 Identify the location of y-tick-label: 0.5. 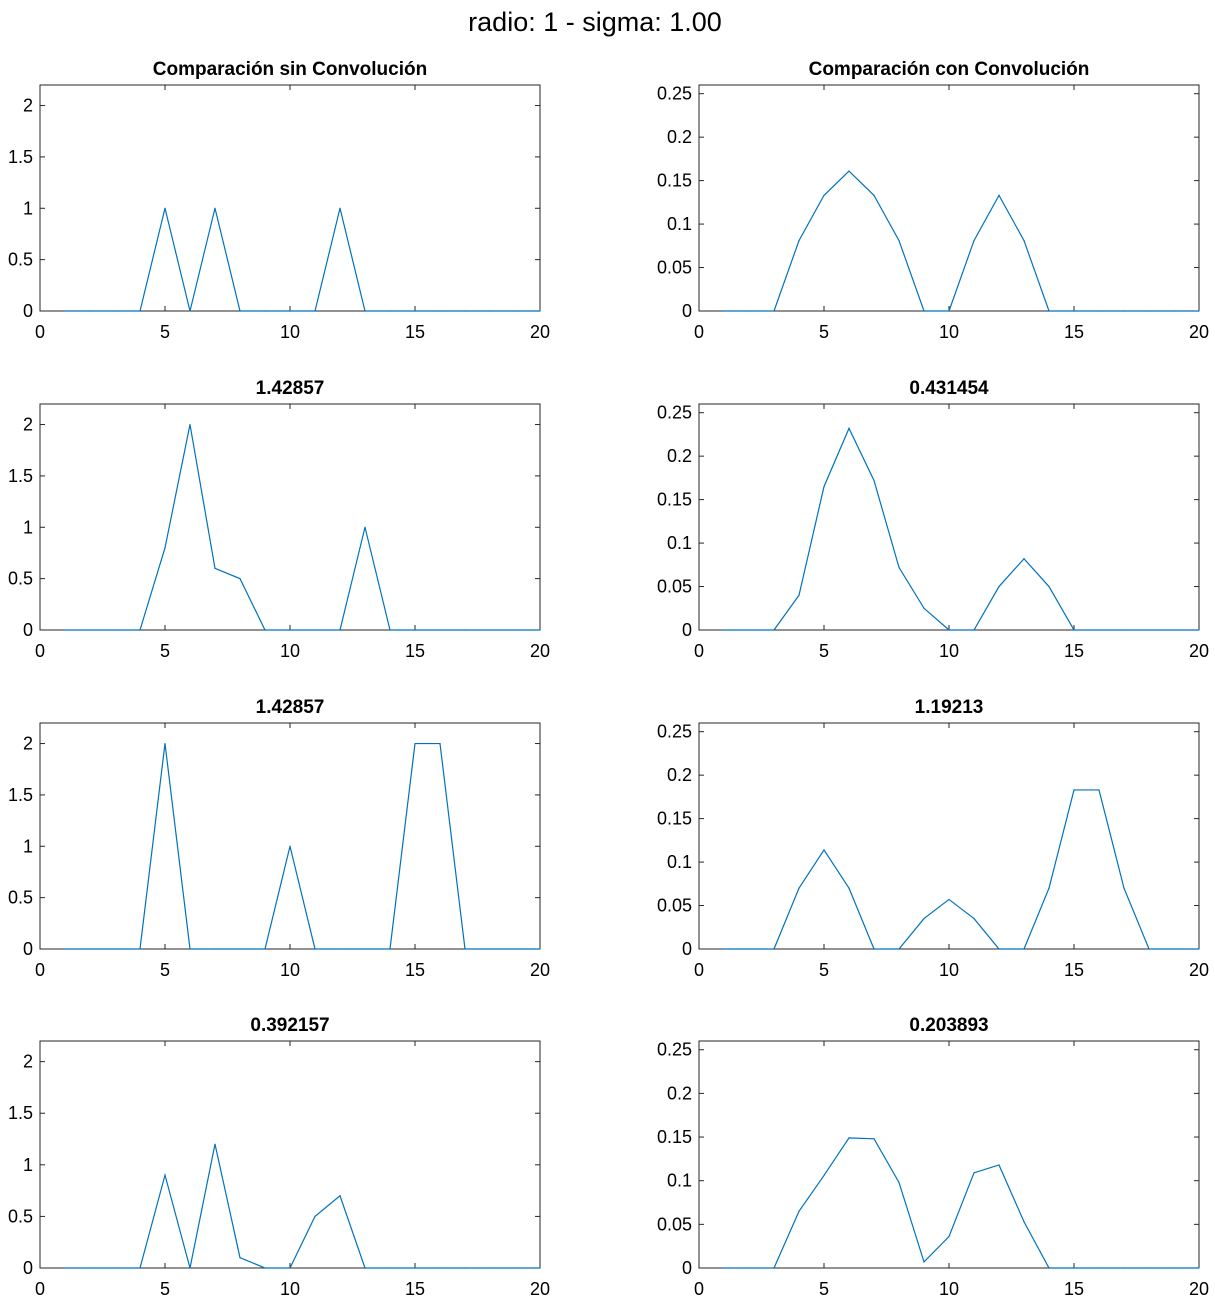
(20, 1216).